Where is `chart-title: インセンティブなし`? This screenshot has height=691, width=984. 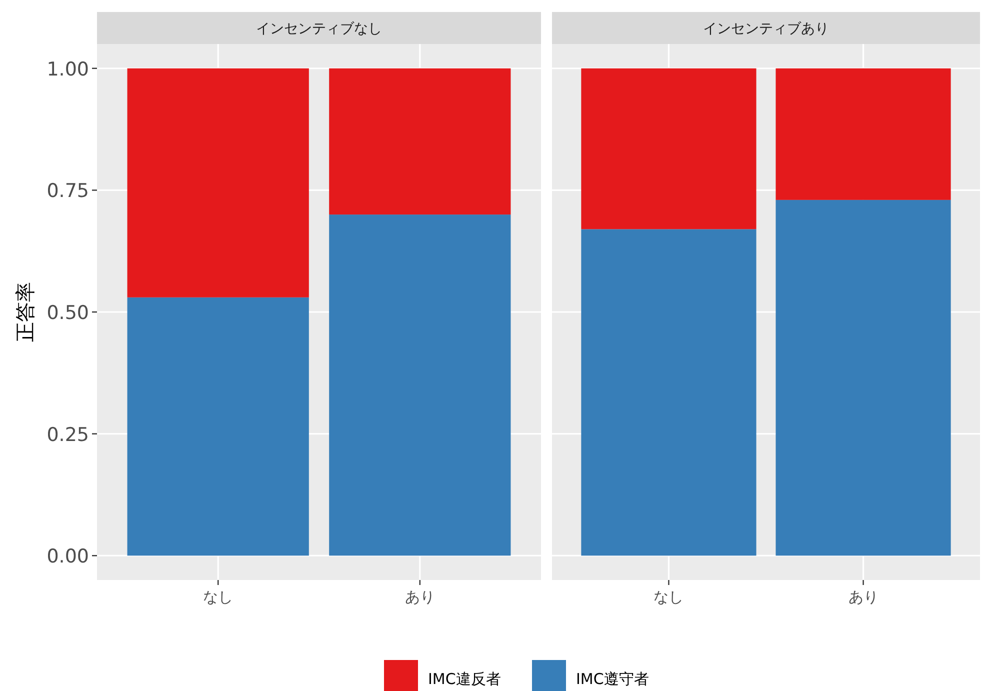 chart-title: インセンティブなし is located at coordinates (319, 29).